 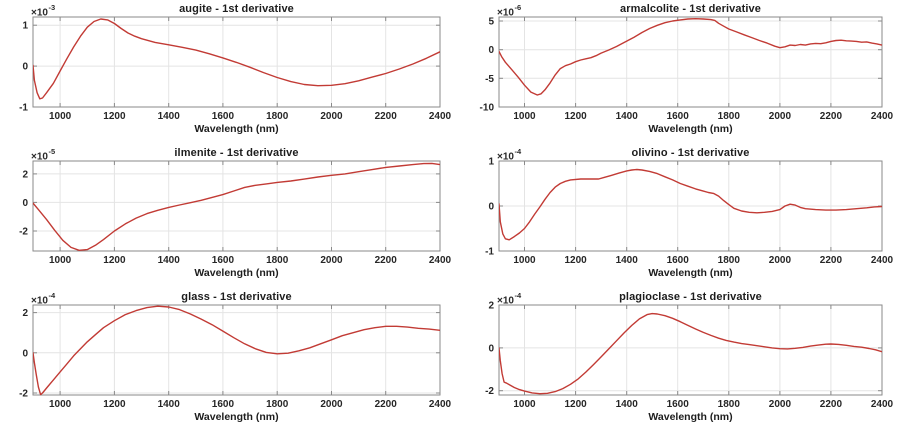 What do you see at coordinates (236, 297) in the screenshot?
I see `plot-title: glass - 1st derivative` at bounding box center [236, 297].